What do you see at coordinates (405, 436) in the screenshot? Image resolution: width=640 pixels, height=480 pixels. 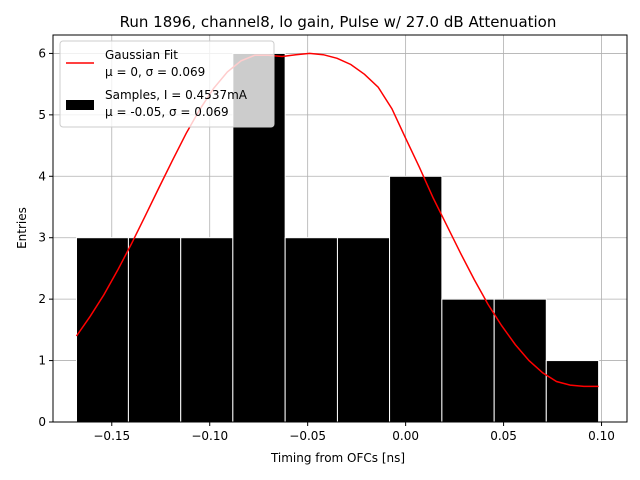 I see `x-tick-label-3: 0.00` at bounding box center [405, 436].